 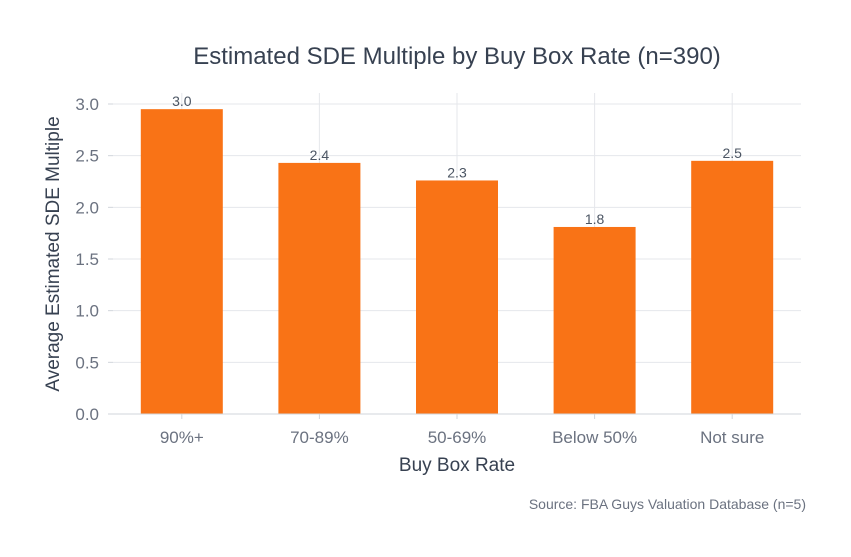 I want to click on x-axis-label: Buy Box Rate, so click(x=457, y=465).